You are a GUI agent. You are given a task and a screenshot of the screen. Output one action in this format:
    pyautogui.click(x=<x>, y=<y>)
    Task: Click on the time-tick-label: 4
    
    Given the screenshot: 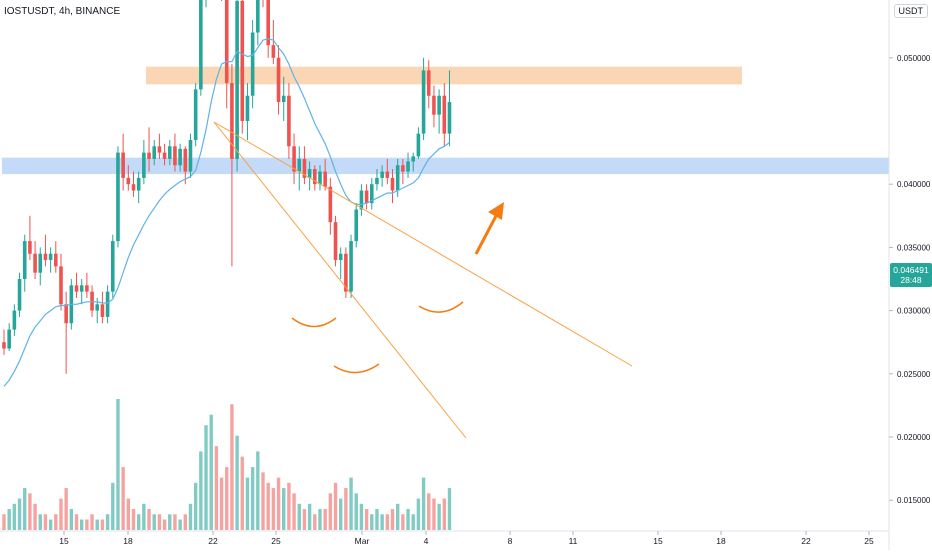 What is the action you would take?
    pyautogui.click(x=426, y=541)
    